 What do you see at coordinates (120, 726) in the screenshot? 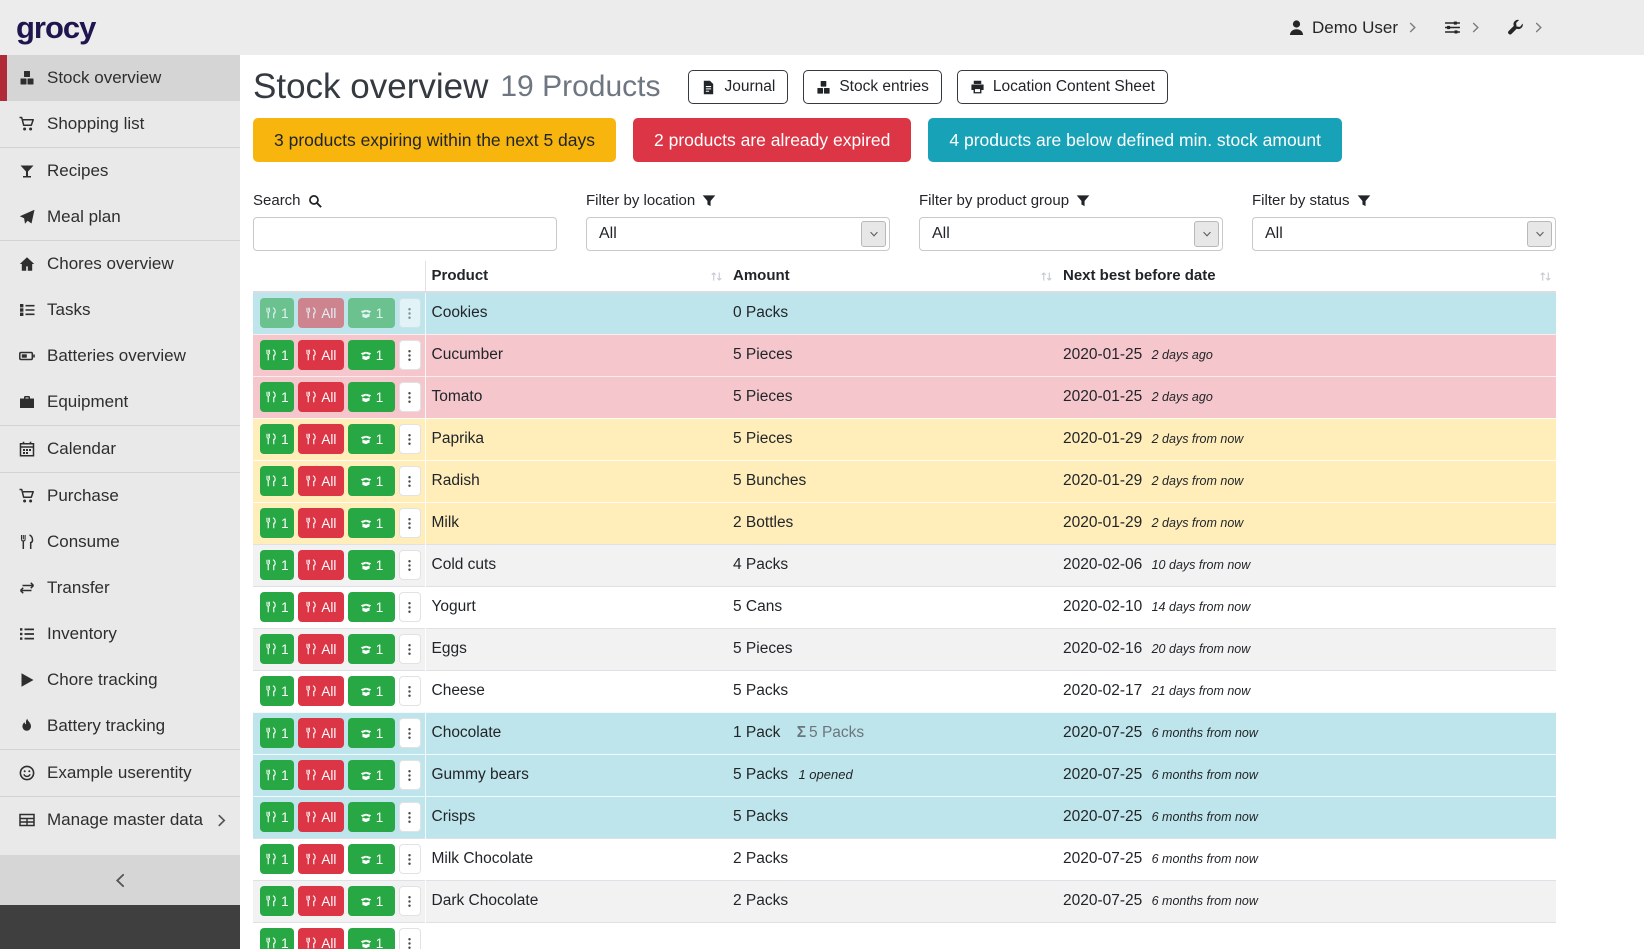
I see `sidebar-item-battery-tracking: Battery tracking` at bounding box center [120, 726].